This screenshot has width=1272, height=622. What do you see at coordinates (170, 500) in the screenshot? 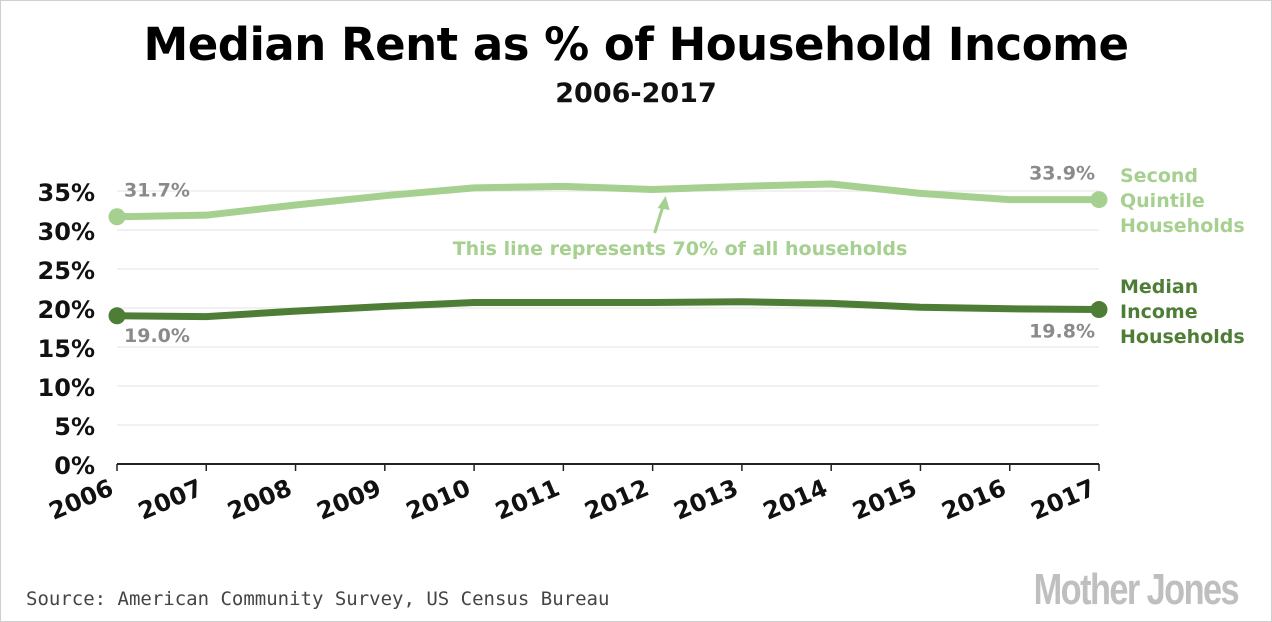
I see `x-tick-label: 2007` at bounding box center [170, 500].